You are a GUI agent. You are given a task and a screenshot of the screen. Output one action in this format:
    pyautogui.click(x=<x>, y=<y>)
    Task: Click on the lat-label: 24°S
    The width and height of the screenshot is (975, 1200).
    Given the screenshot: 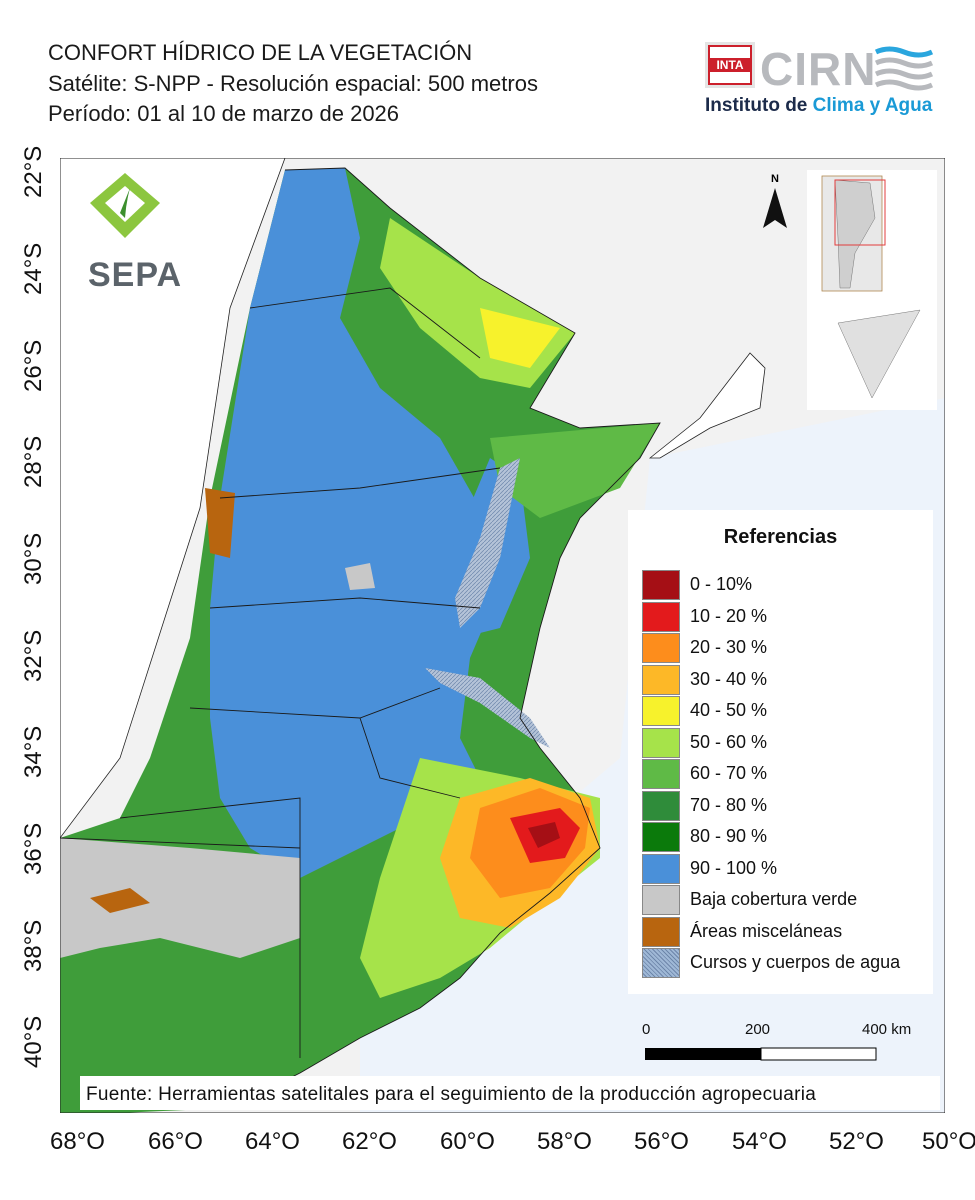 What is the action you would take?
    pyautogui.click(x=33, y=268)
    